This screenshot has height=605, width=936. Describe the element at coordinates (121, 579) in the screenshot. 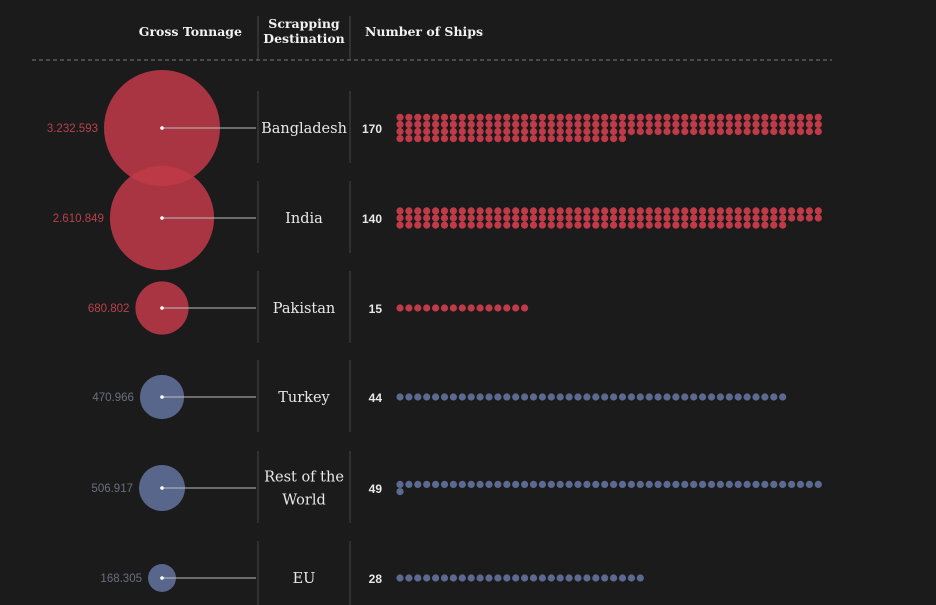

I see `tonnage-label: 168.305` at that location.